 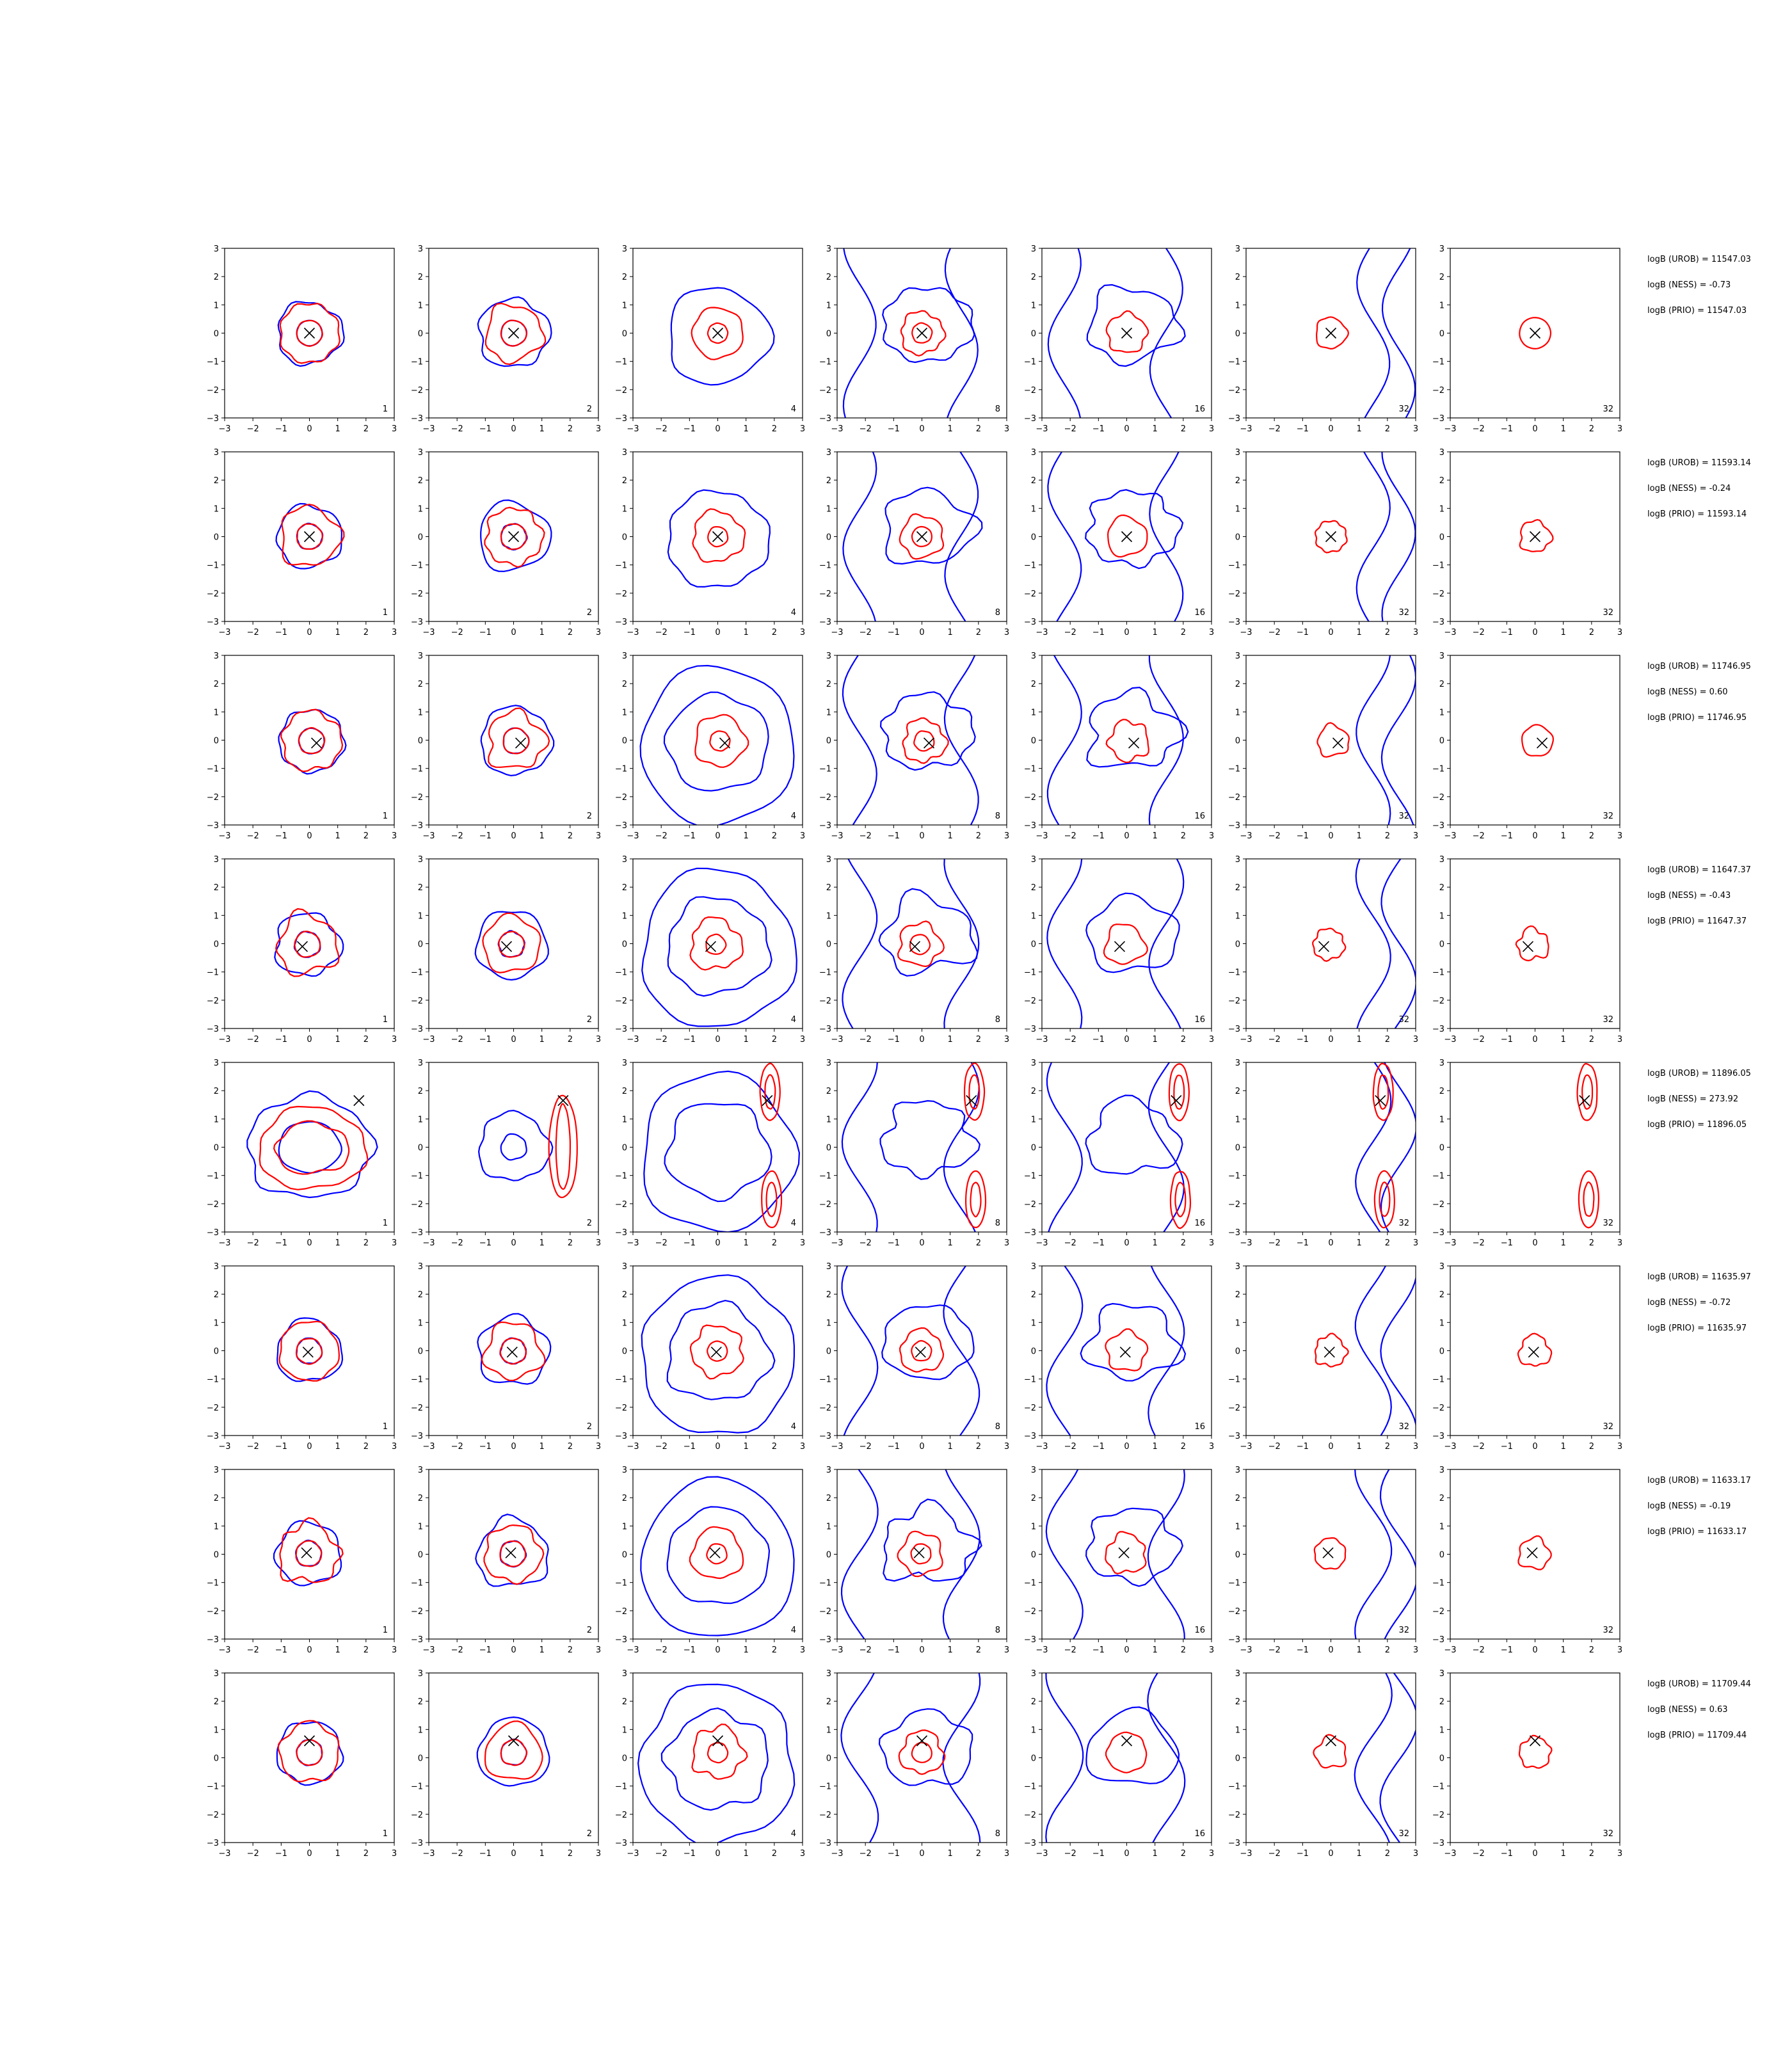 I want to click on subplot-r7-c6: −3−3 −2 −2 −1 −1 0 0 1 1 2 2 3 3 32, so click(x=1323, y=1560).